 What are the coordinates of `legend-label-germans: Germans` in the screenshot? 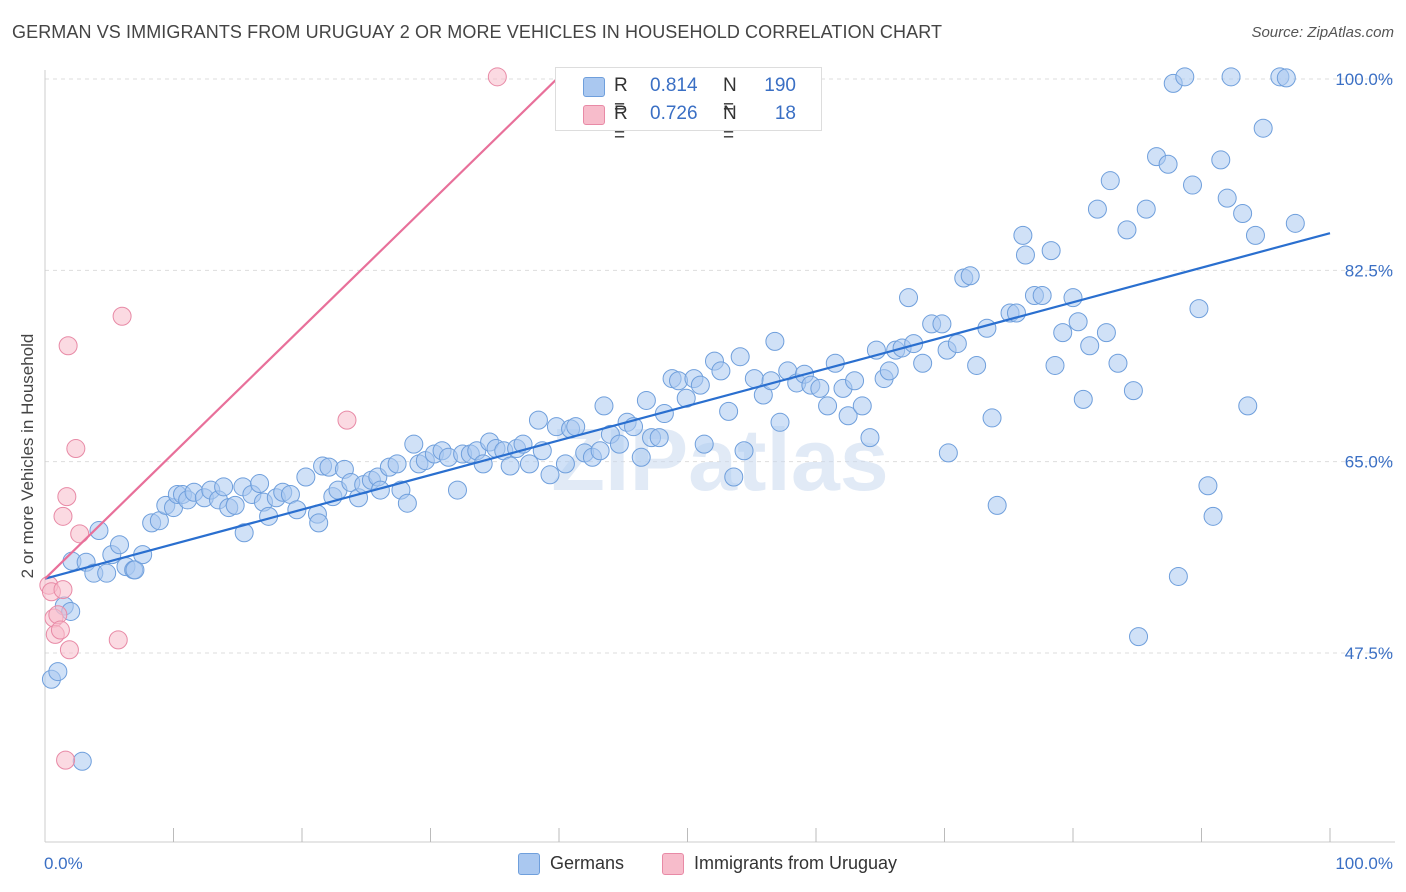 It's located at (587, 863).